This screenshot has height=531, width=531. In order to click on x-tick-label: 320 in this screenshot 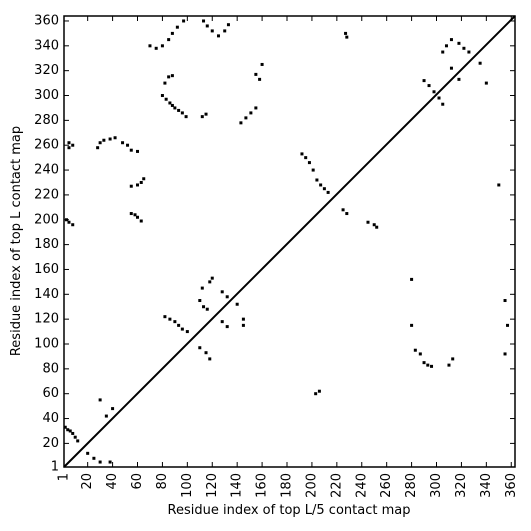, I will do `click(461, 485)`.